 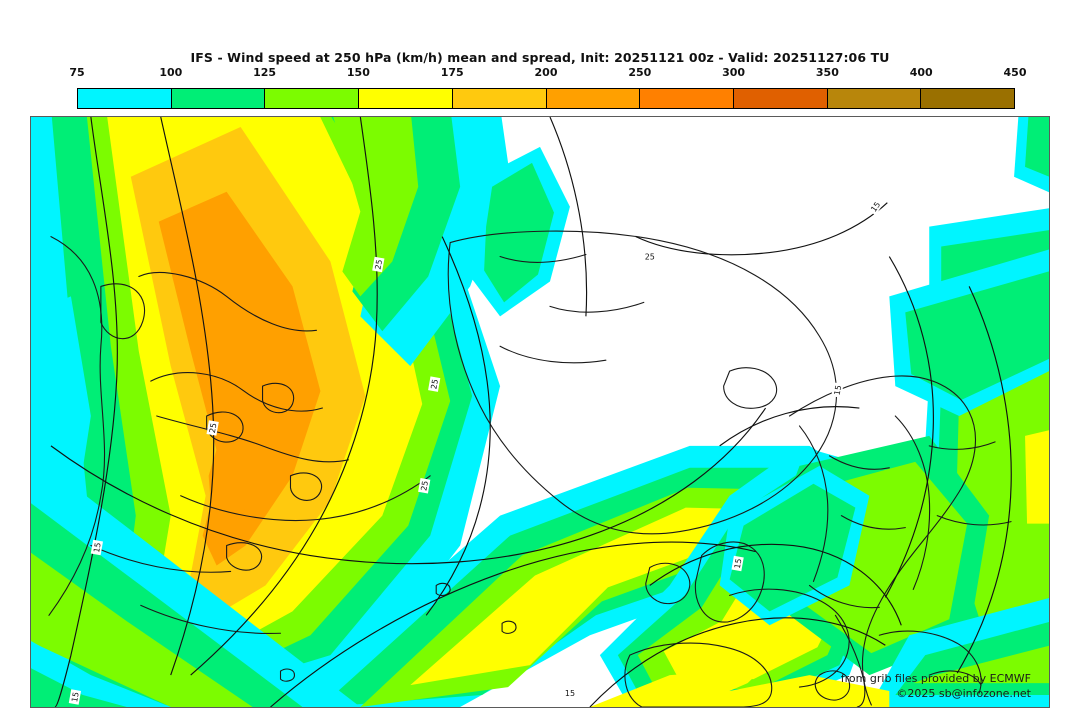 I want to click on band-150-175-bottom, so click(x=659, y=689).